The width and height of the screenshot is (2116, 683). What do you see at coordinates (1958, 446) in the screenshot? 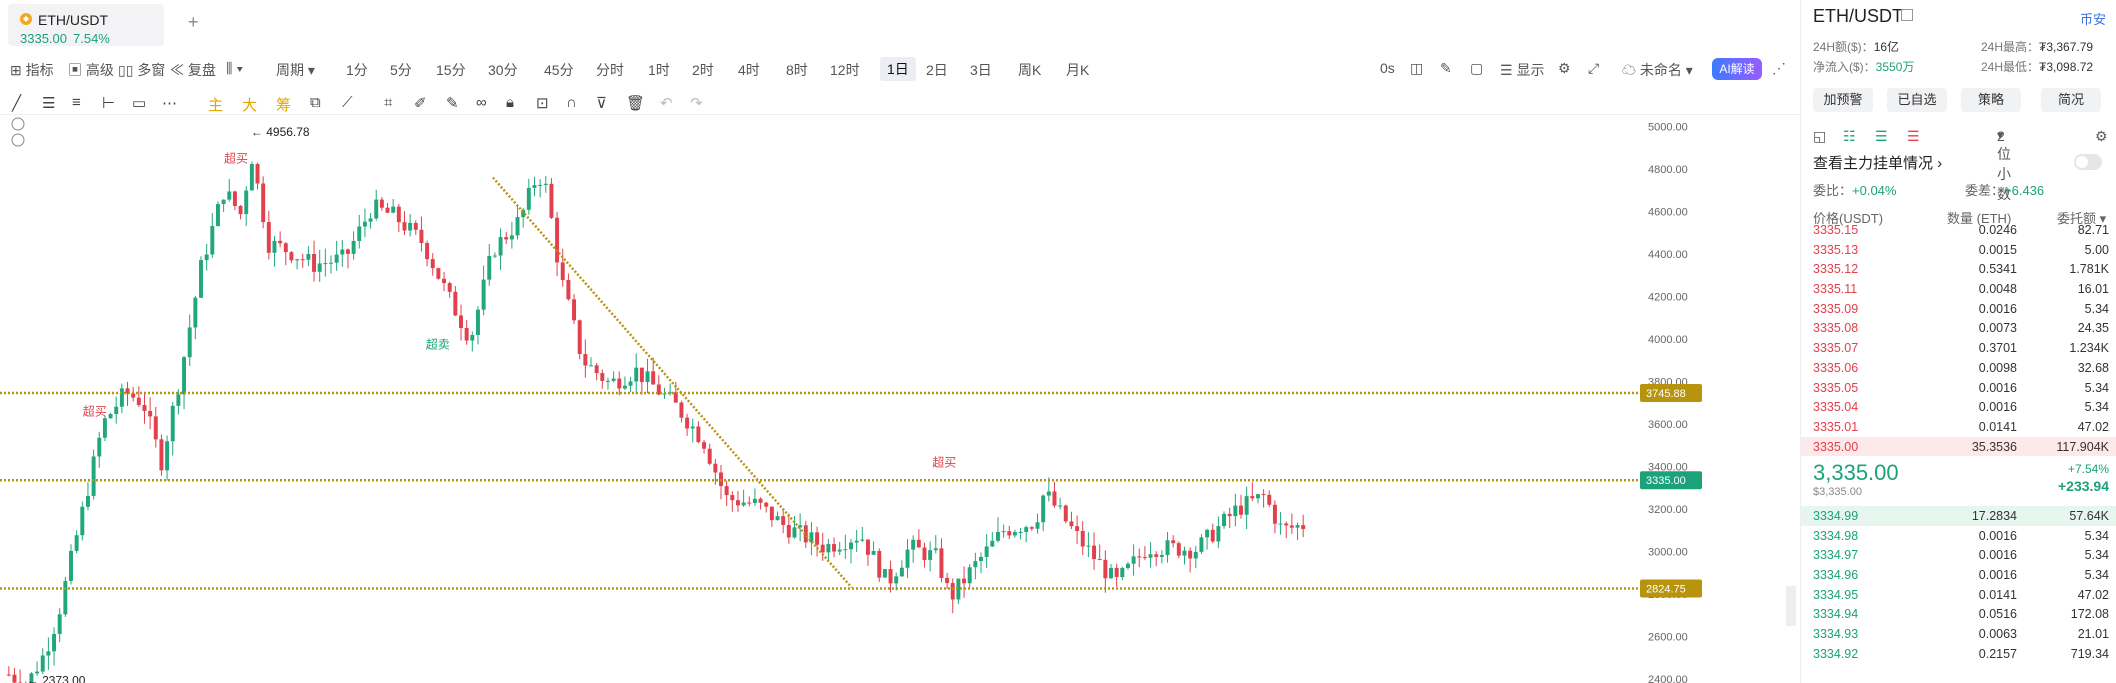
I see `ask-row: 3335.00 35.3536 117.904K` at bounding box center [1958, 446].